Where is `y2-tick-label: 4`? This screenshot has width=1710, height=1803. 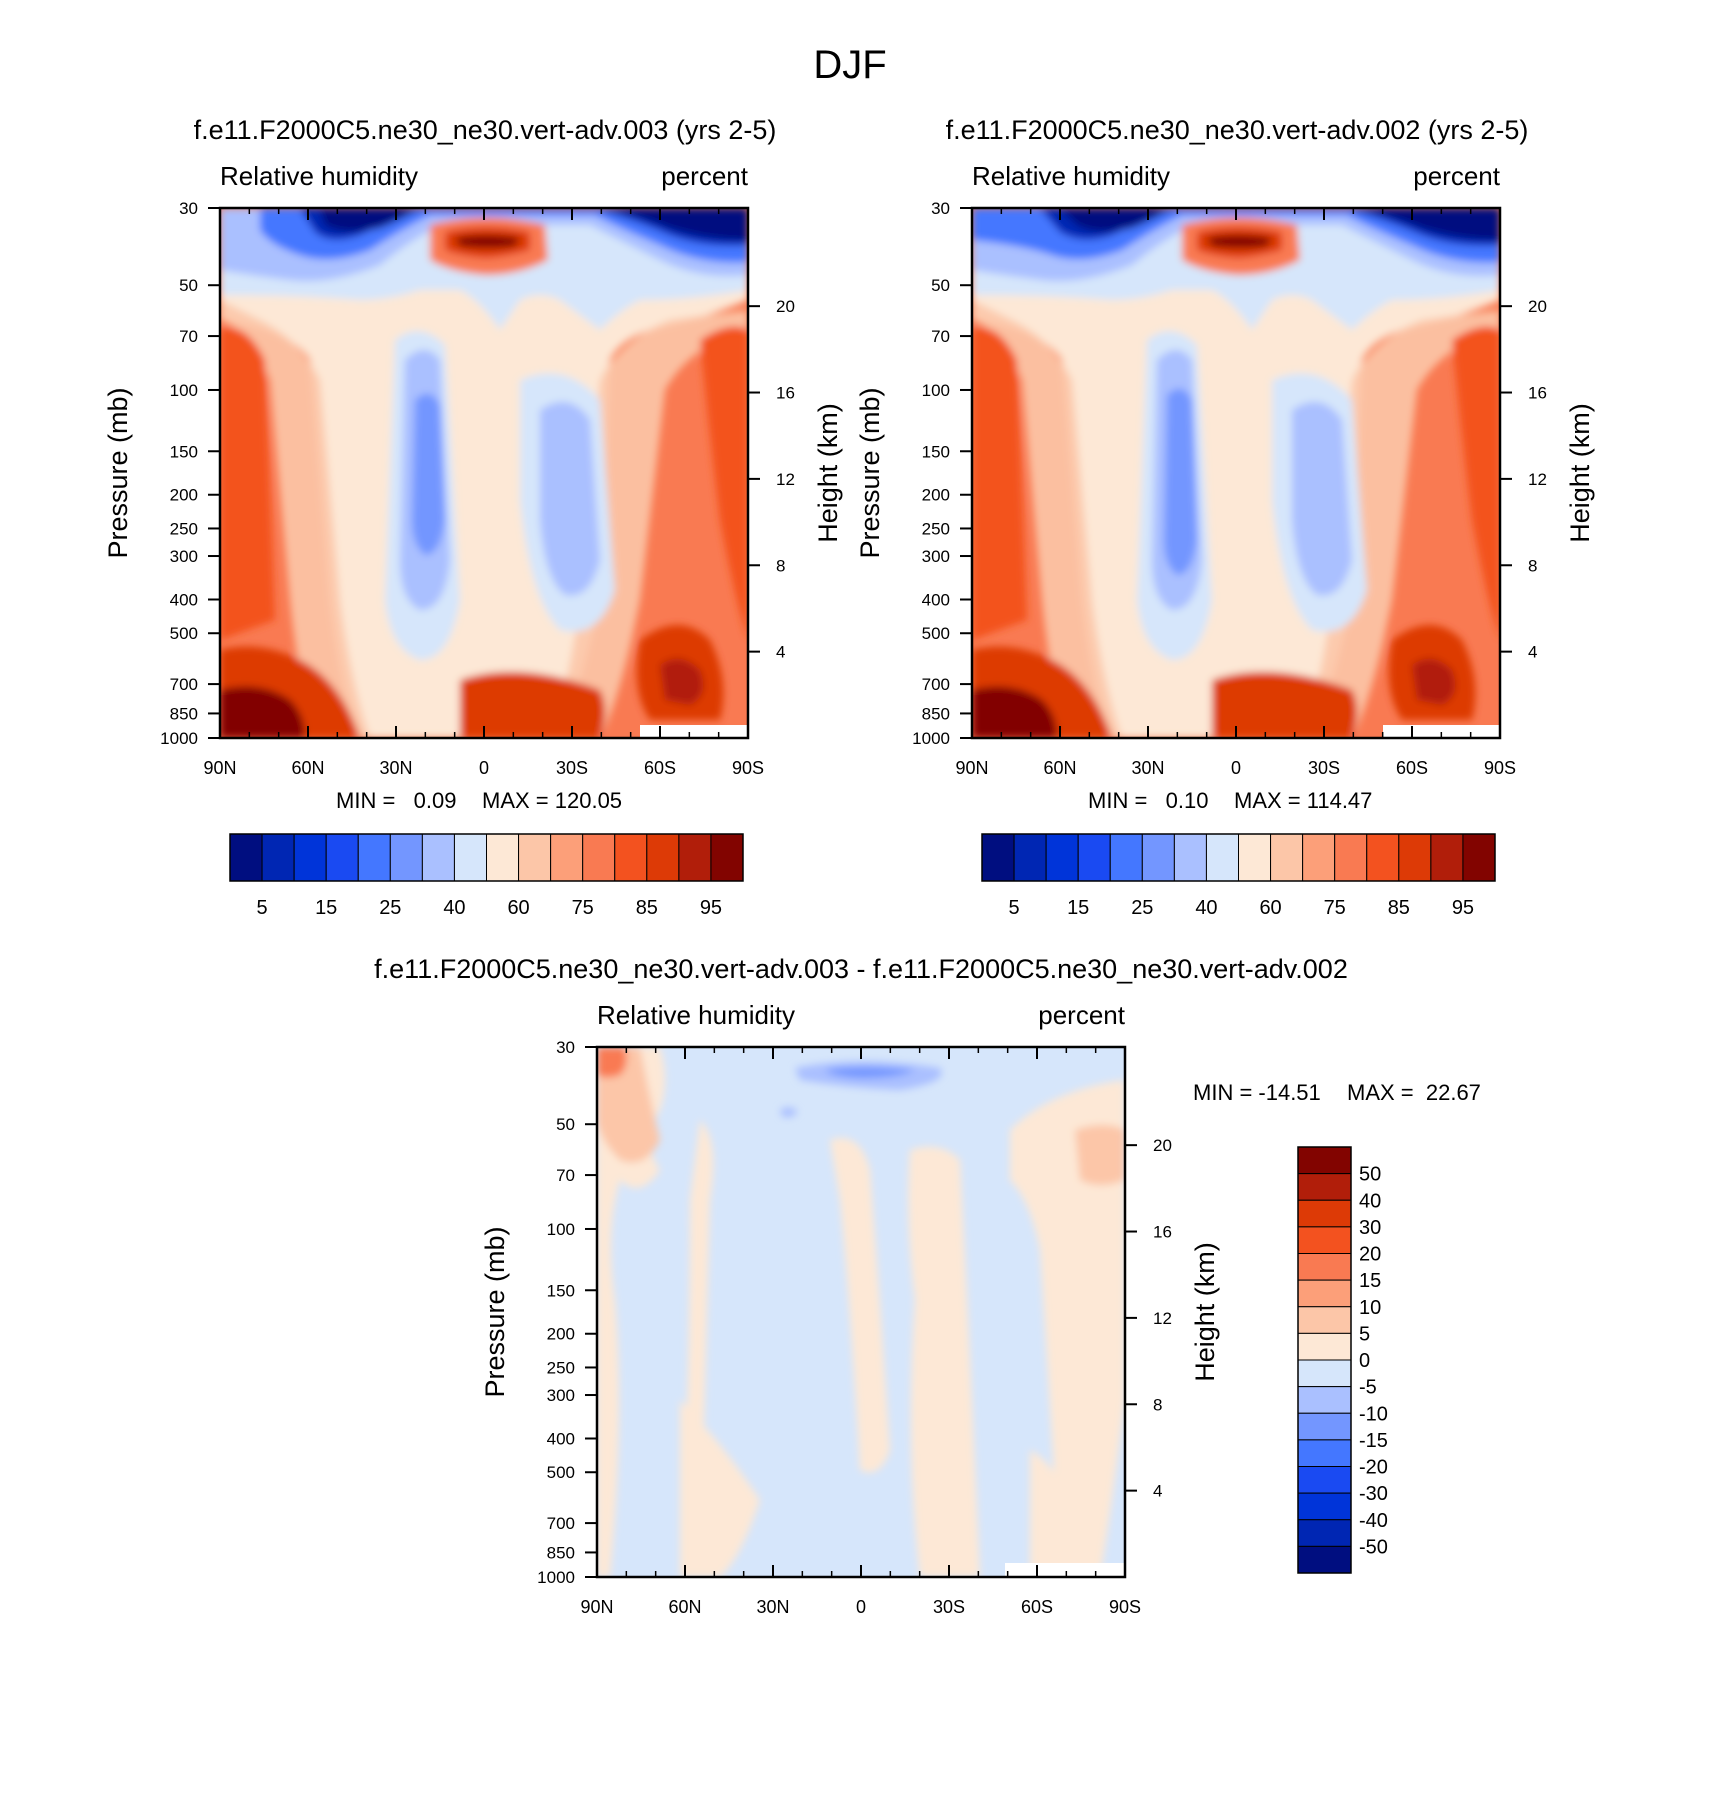
y2-tick-label: 4 is located at coordinates (780, 652).